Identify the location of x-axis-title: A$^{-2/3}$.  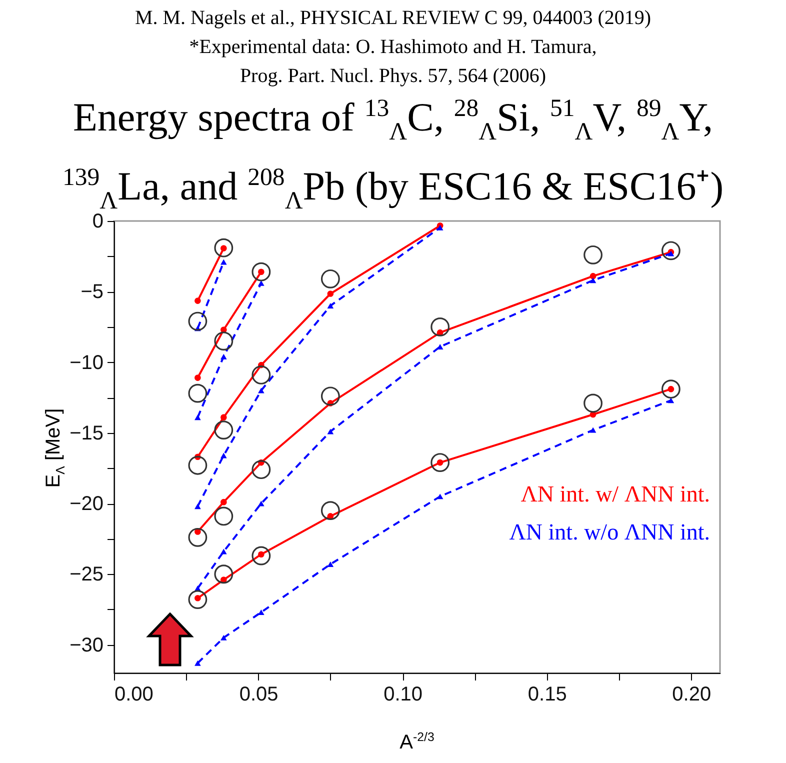
(417, 742).